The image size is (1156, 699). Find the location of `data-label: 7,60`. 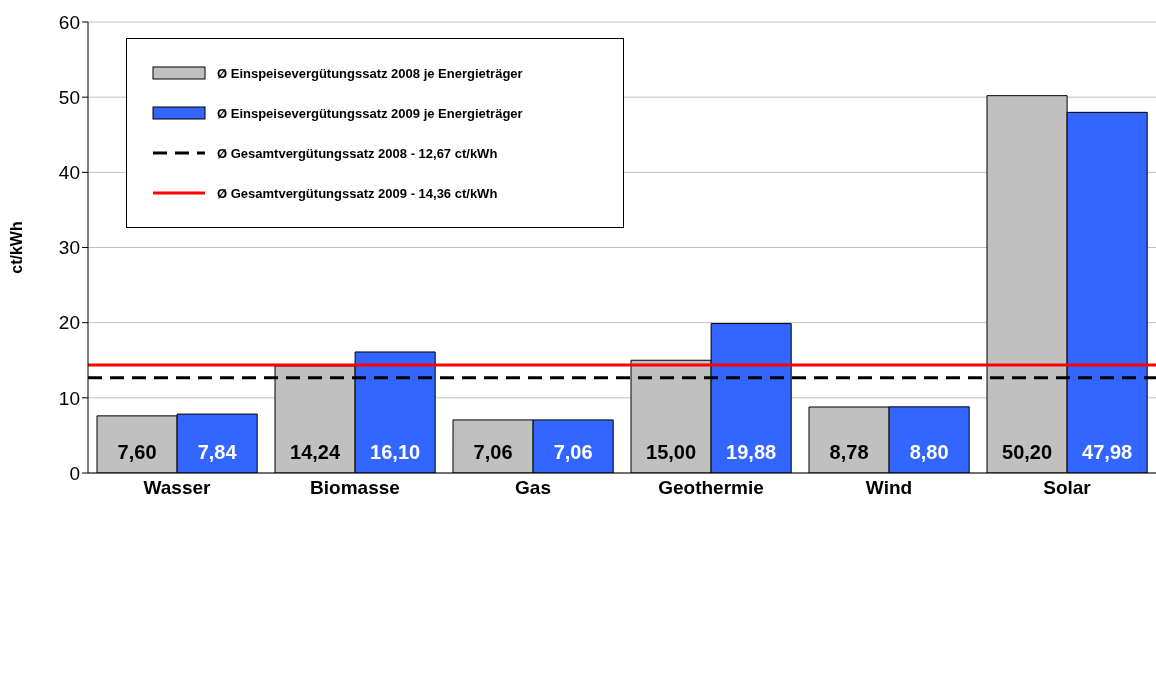

data-label: 7,60 is located at coordinates (137, 452).